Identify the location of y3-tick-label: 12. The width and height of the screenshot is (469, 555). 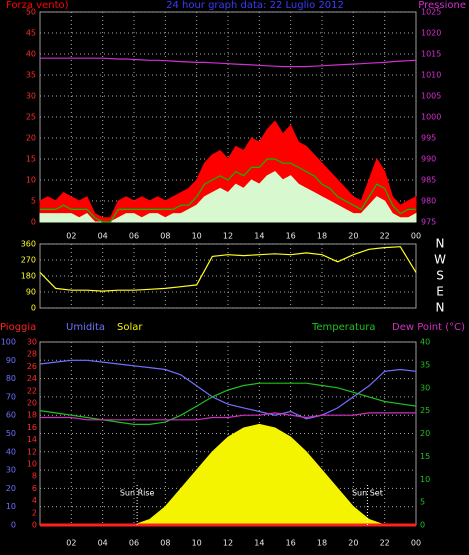
(32, 451).